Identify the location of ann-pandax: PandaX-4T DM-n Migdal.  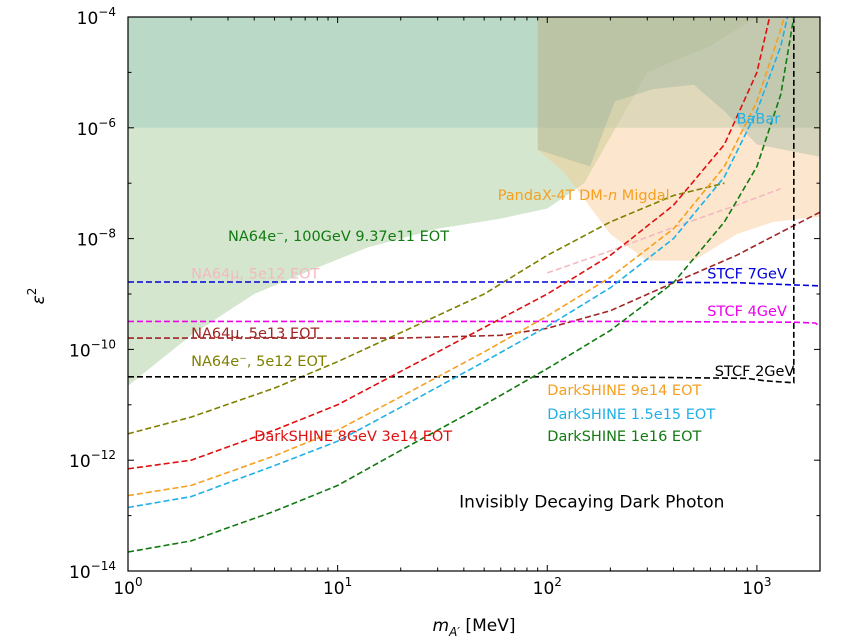
(584, 196).